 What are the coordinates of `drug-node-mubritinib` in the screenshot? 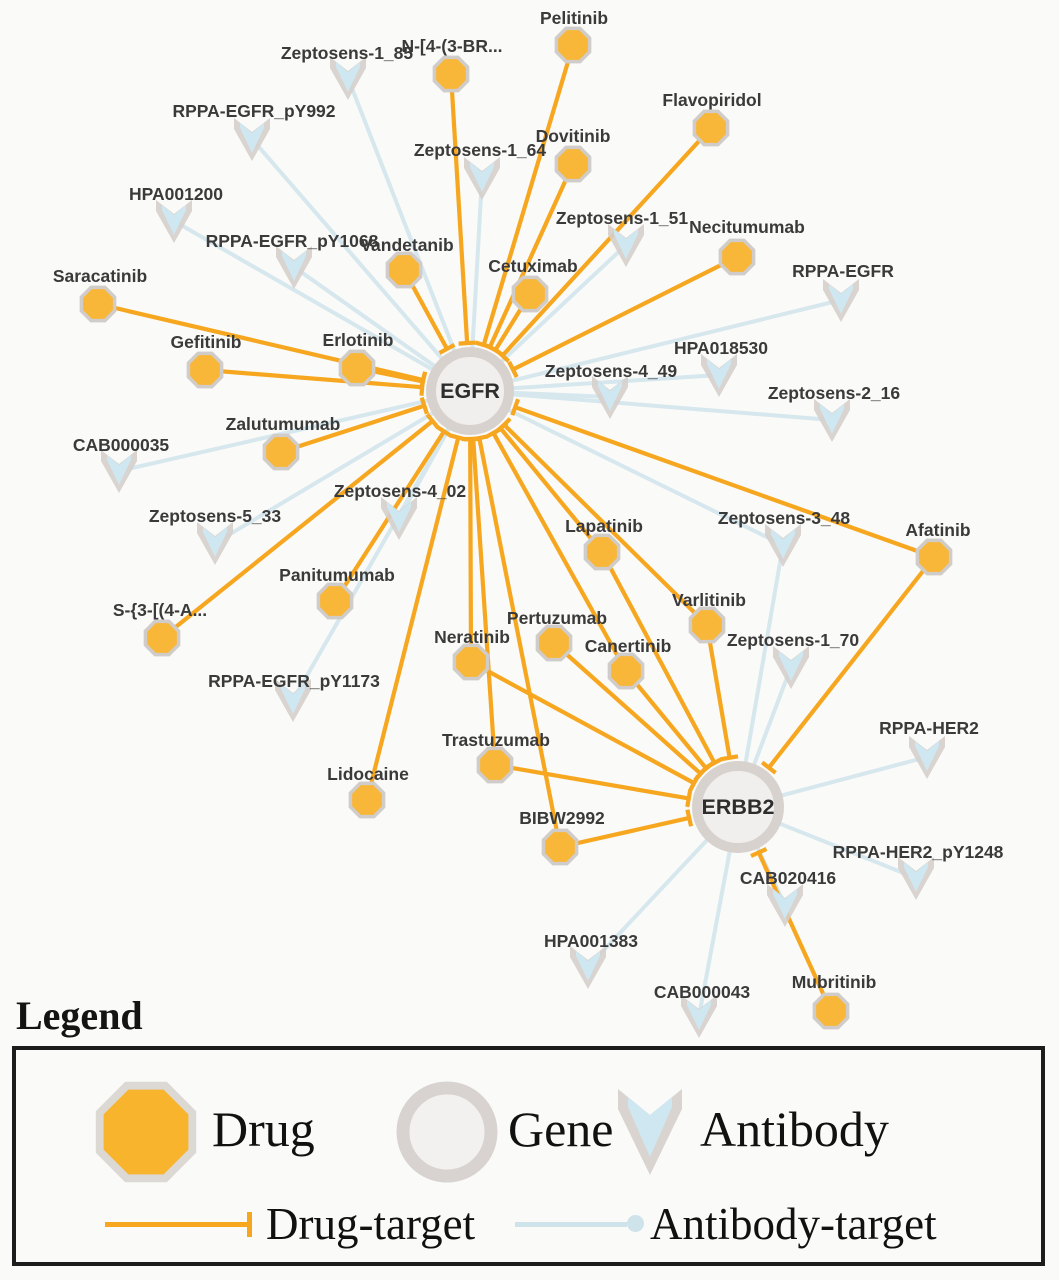 It's located at (831, 1011).